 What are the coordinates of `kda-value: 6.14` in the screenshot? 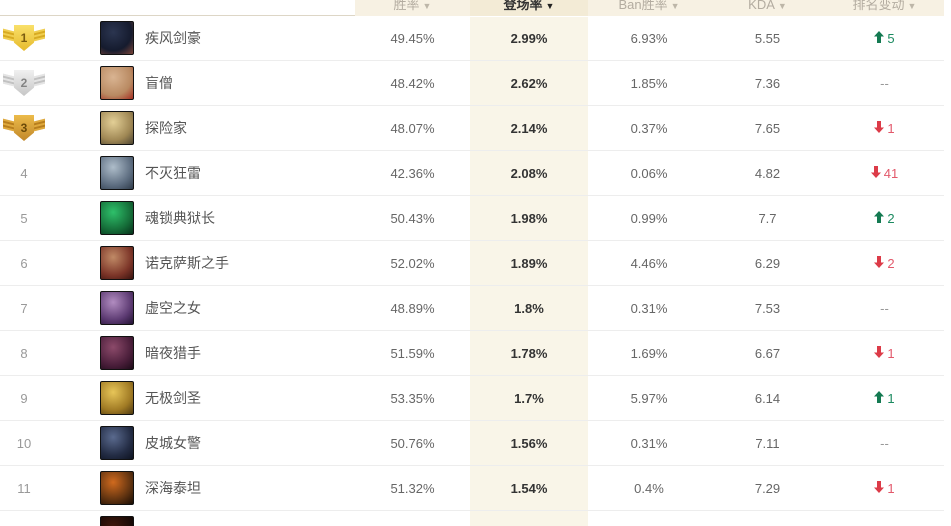 It's located at (767, 398).